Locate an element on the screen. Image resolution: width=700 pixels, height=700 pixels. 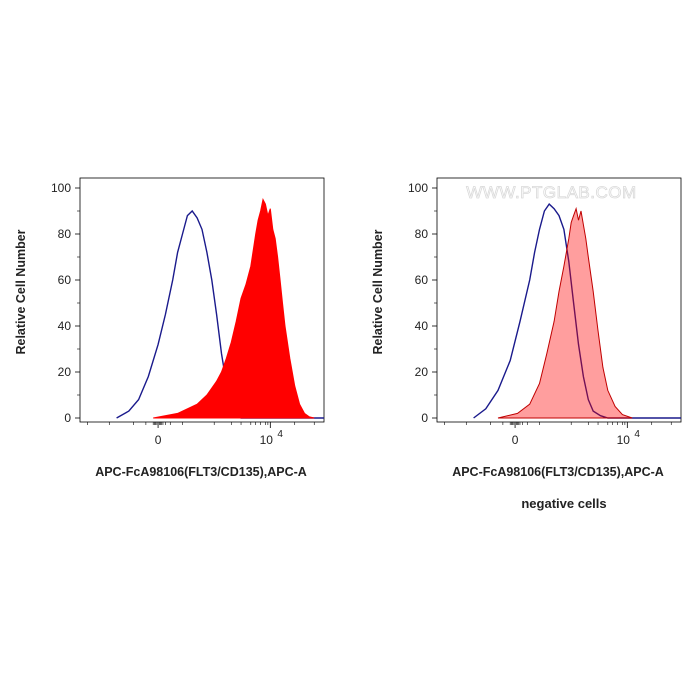
negative-histogram-area is located at coordinates (565, 312).